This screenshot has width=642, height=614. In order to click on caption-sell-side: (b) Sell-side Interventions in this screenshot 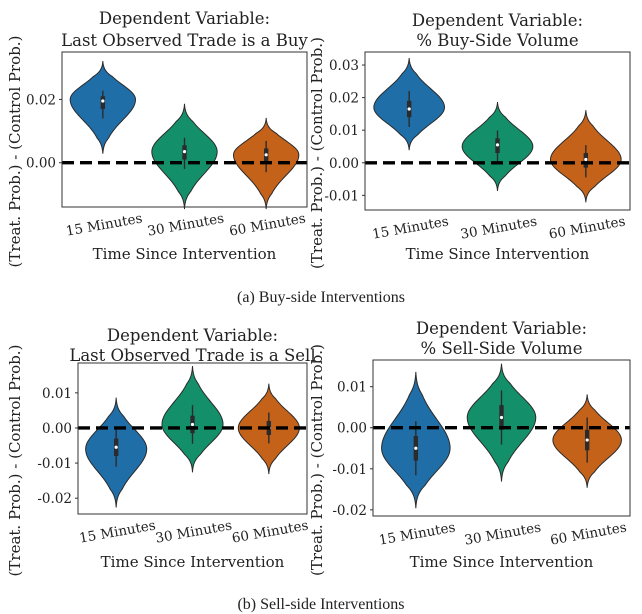, I will do `click(320, 604)`.